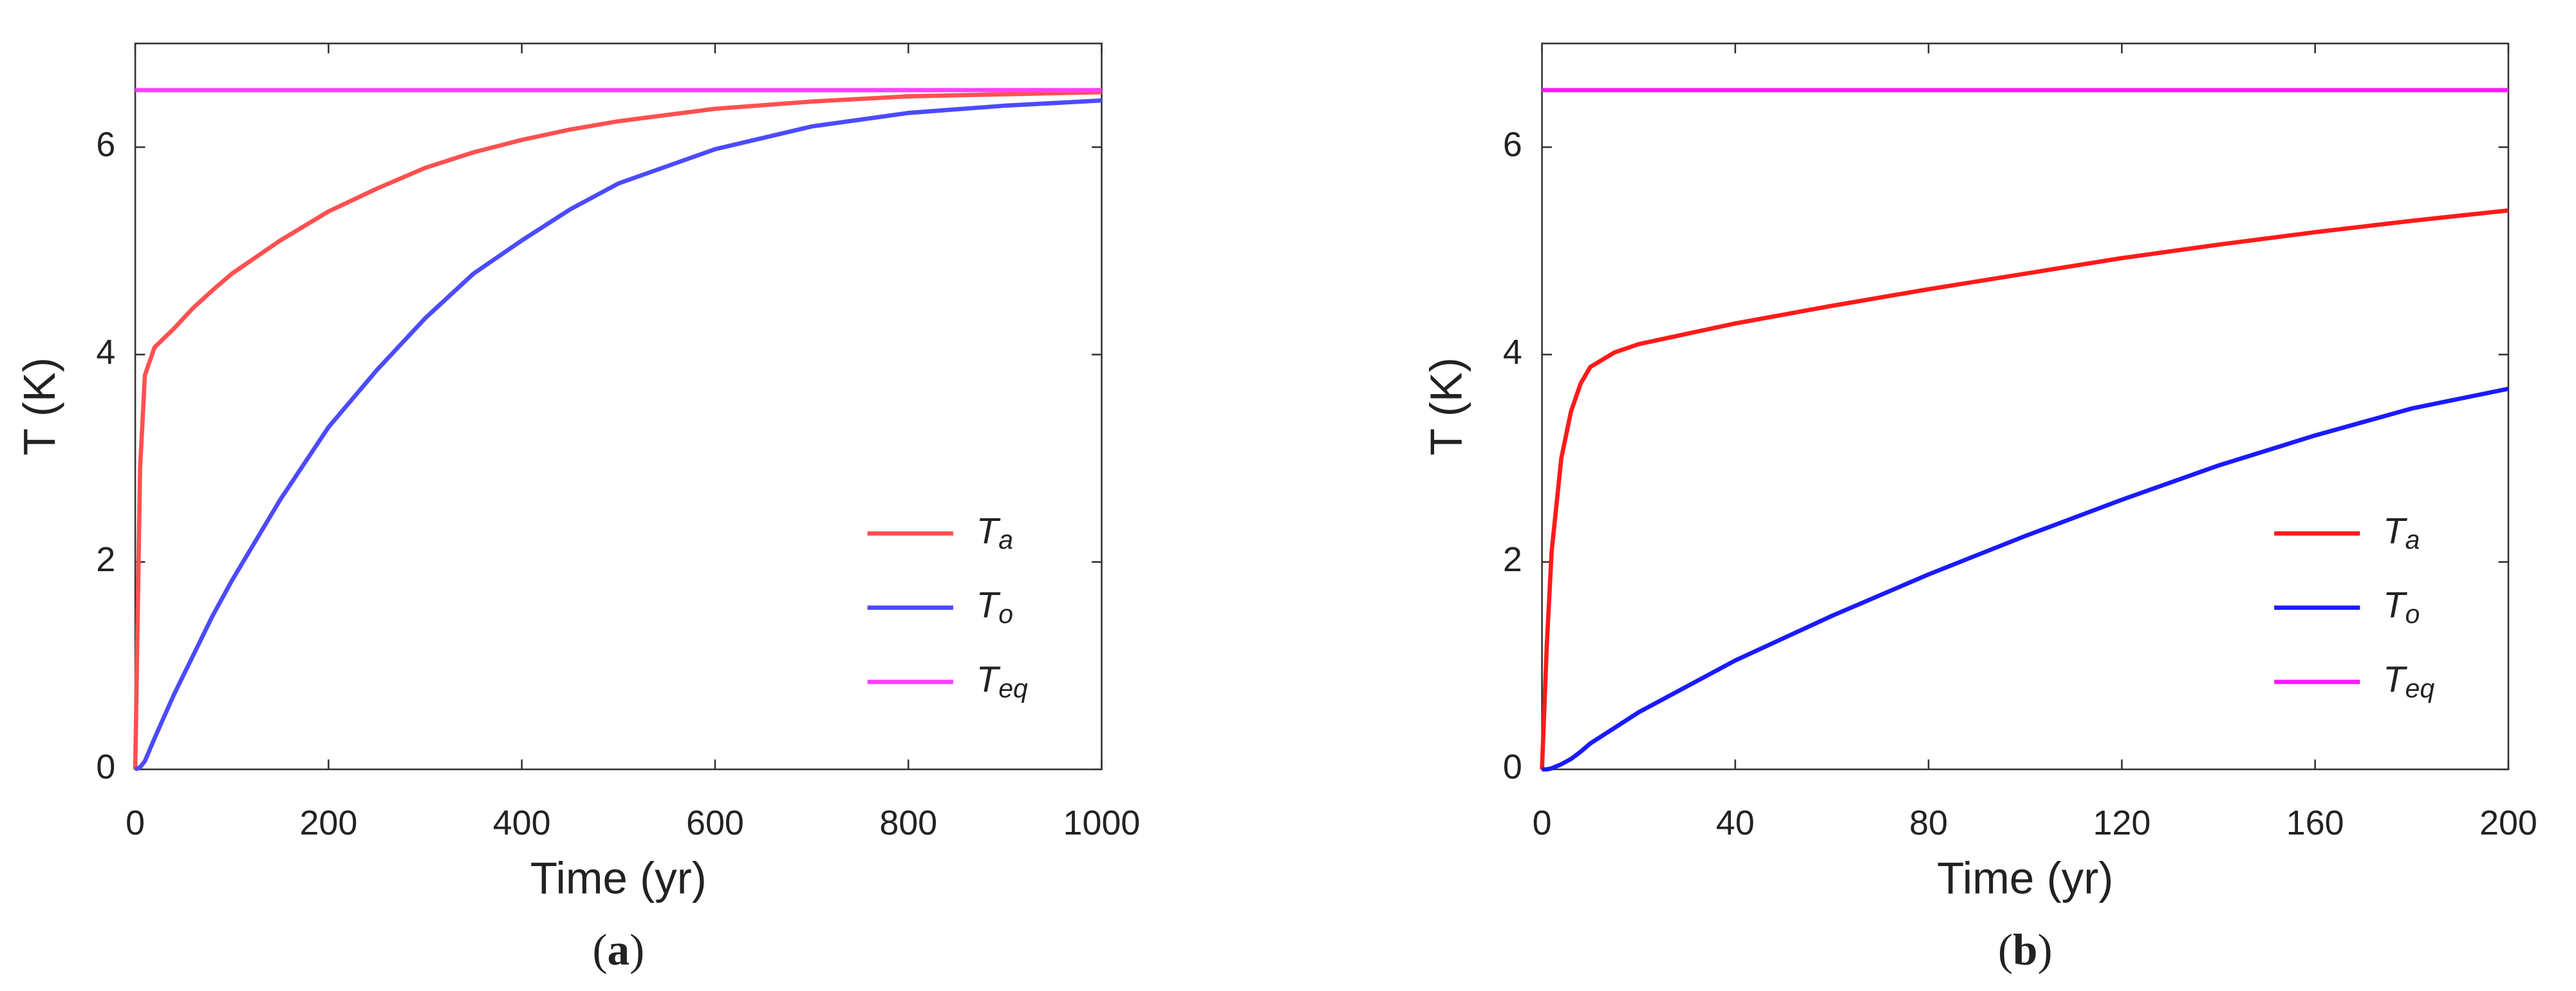  What do you see at coordinates (1102, 823) in the screenshot?
I see `x-tick-label: 1000` at bounding box center [1102, 823].